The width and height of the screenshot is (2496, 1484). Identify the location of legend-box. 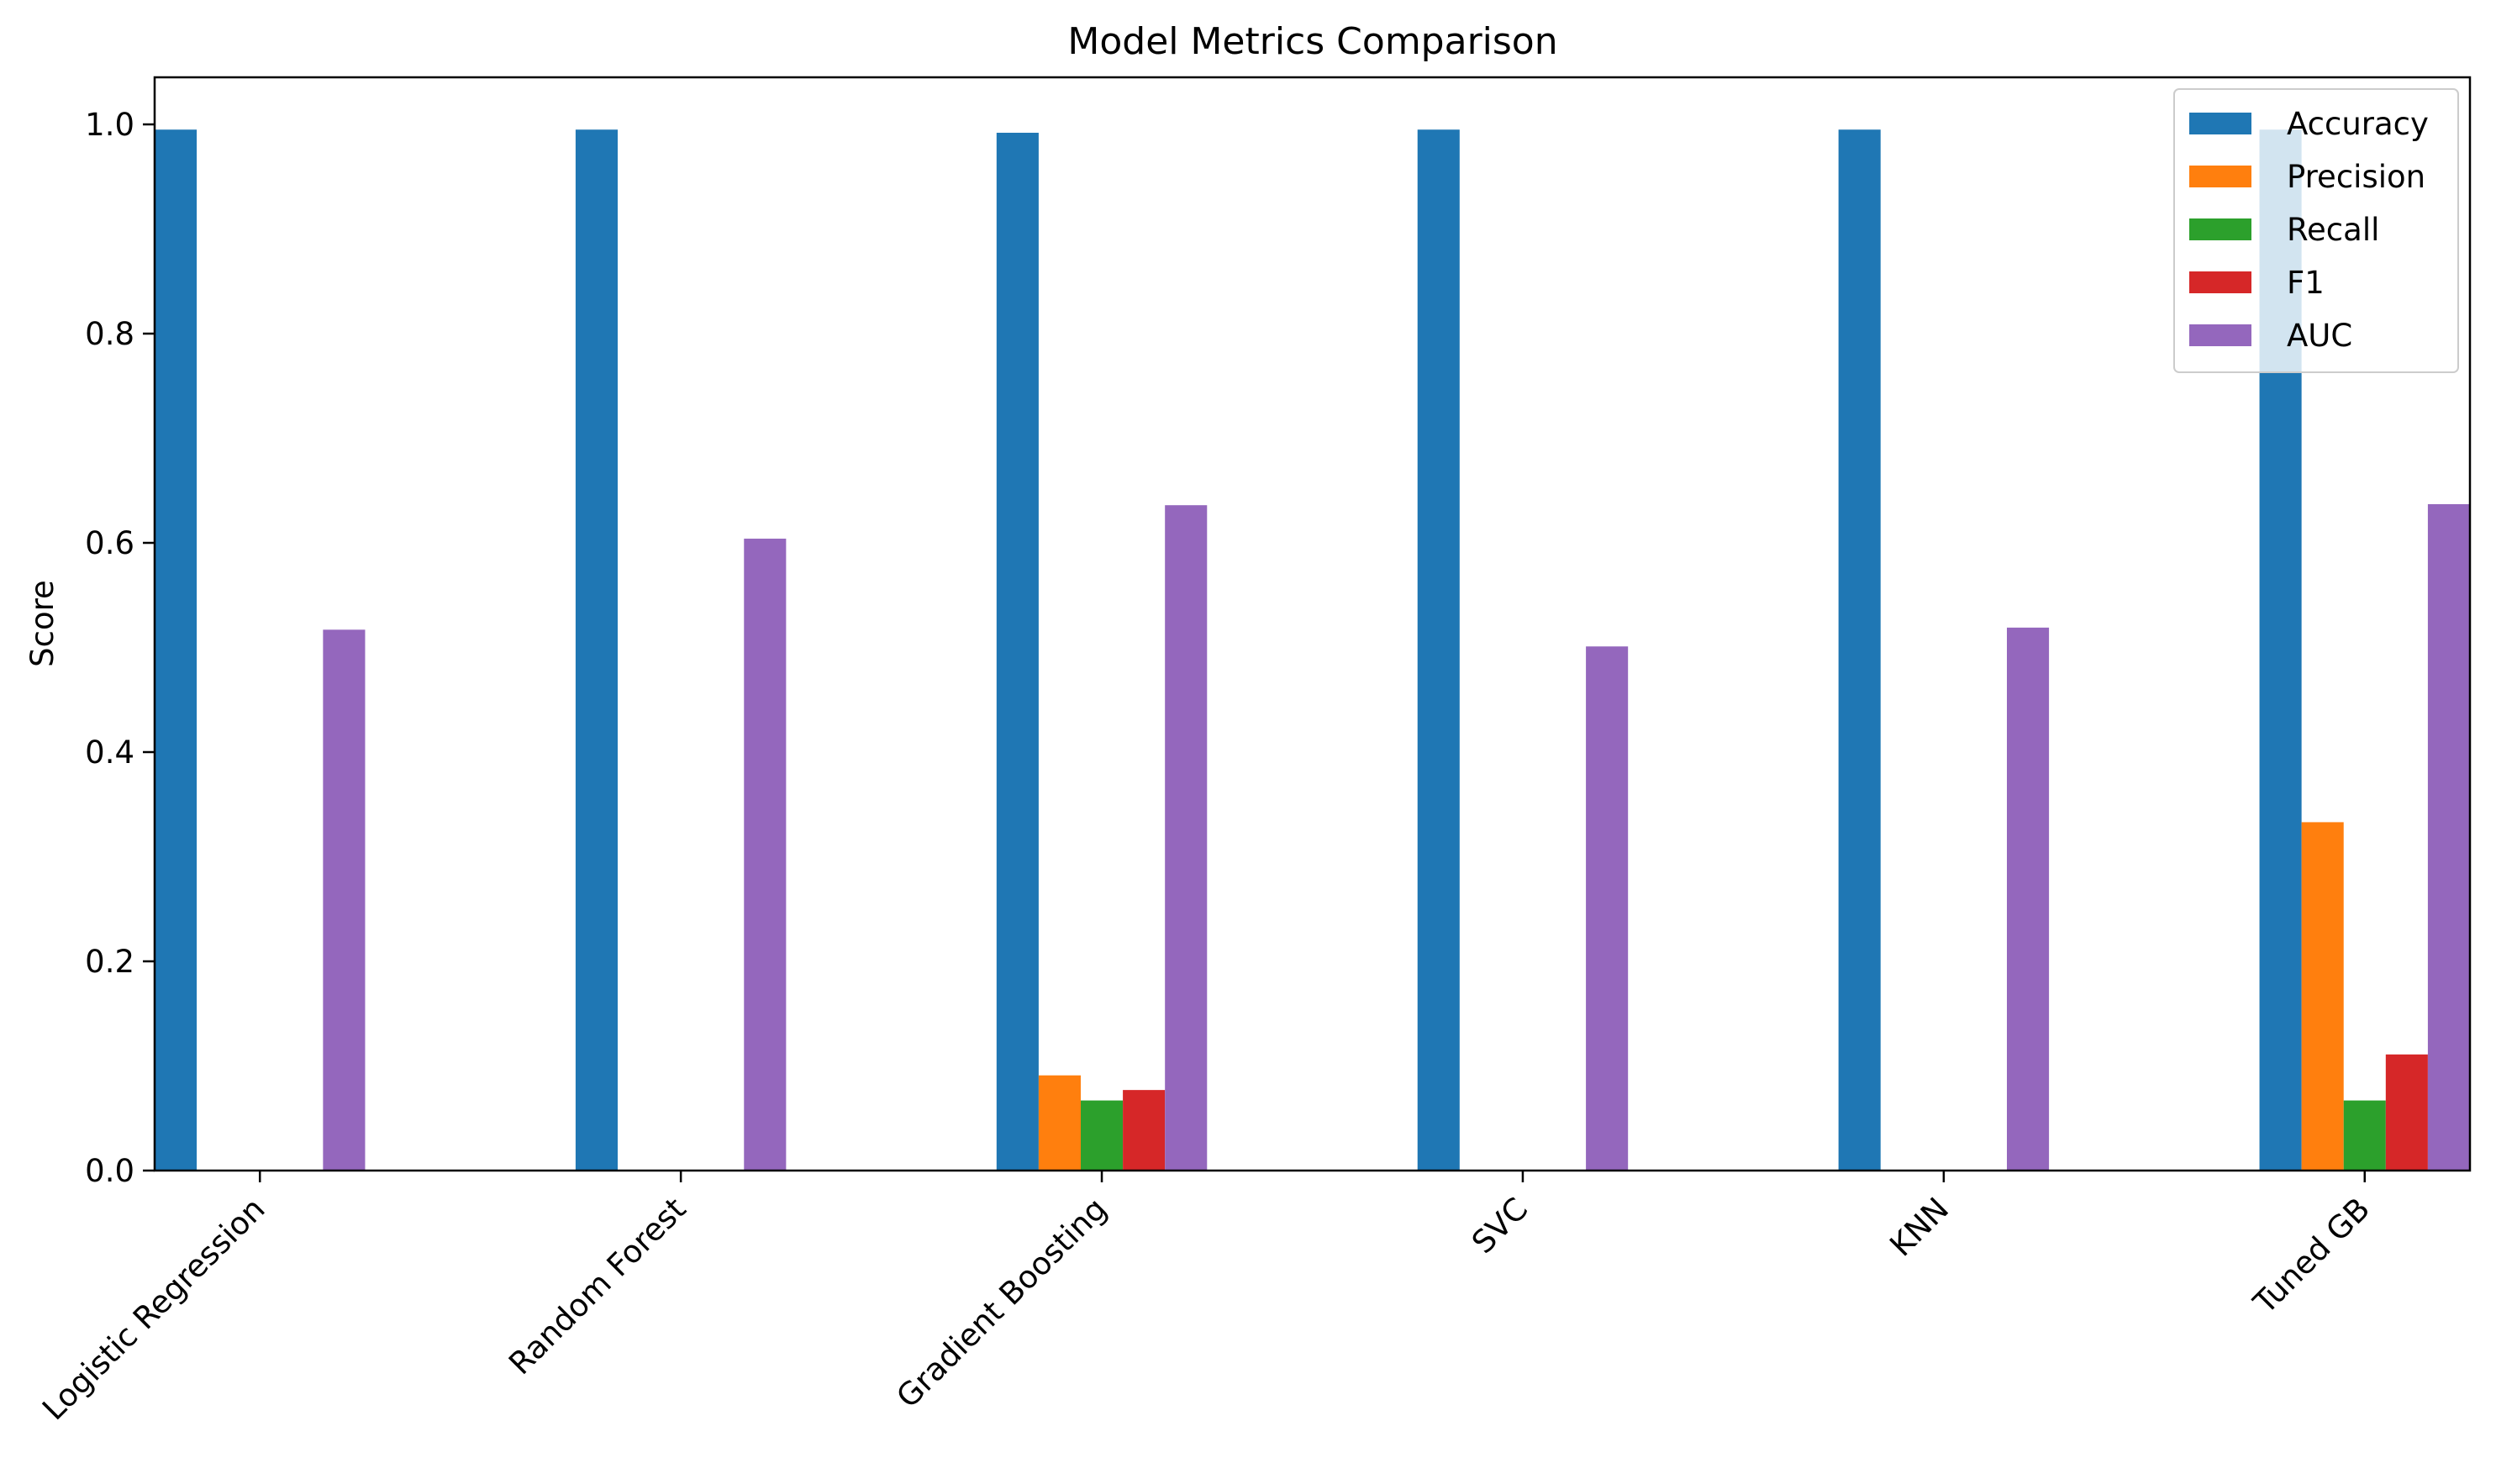
(2316, 230).